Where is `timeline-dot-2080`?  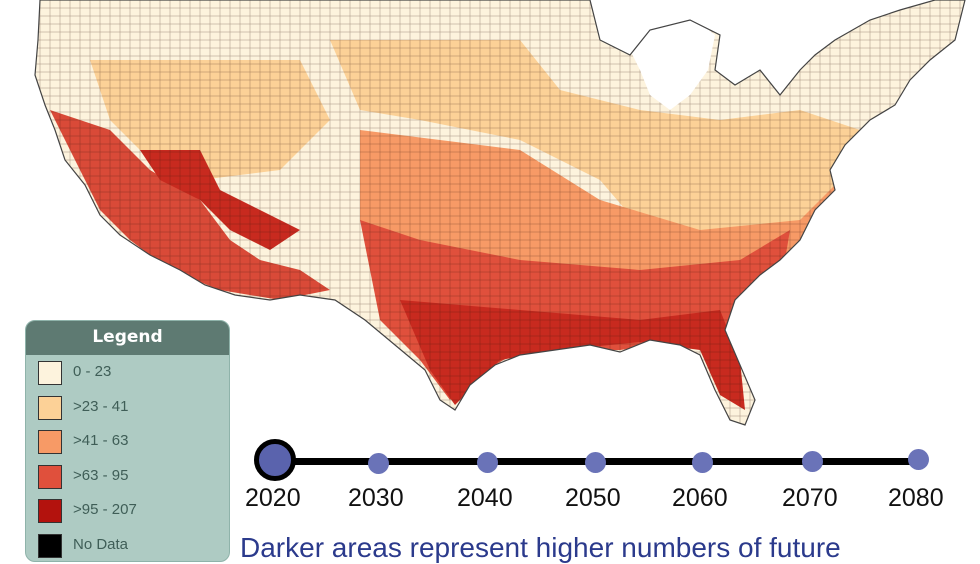 timeline-dot-2080 is located at coordinates (918, 459).